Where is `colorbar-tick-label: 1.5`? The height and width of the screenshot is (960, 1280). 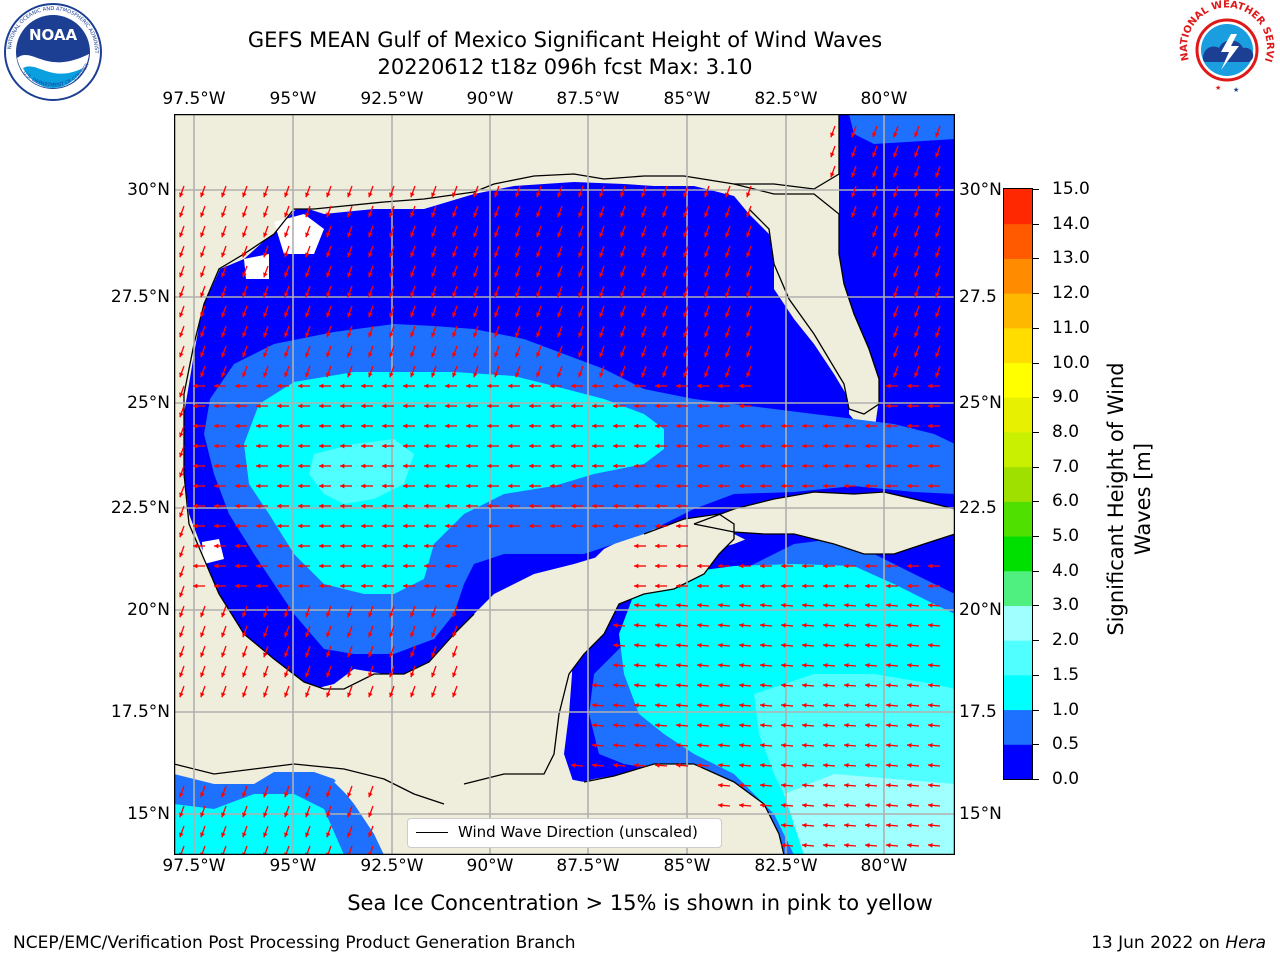 colorbar-tick-label: 1.5 is located at coordinates (1066, 674).